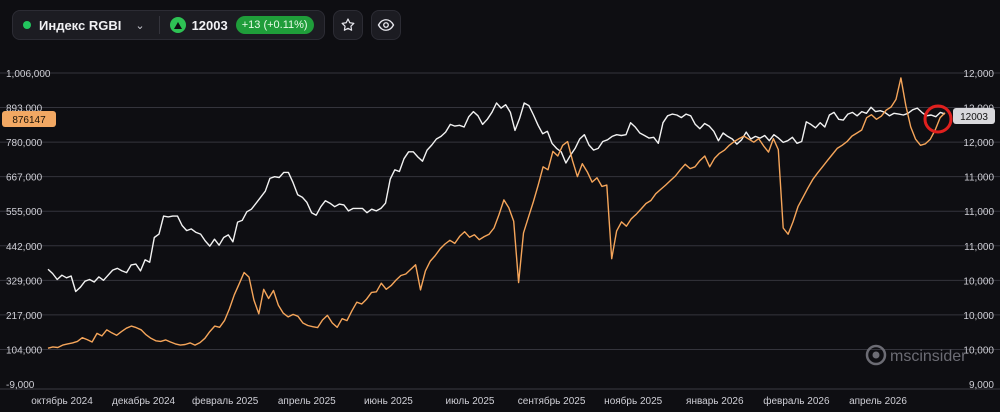 This screenshot has width=1000, height=412. I want to click on left-tick-label: 667,000, so click(24, 178).